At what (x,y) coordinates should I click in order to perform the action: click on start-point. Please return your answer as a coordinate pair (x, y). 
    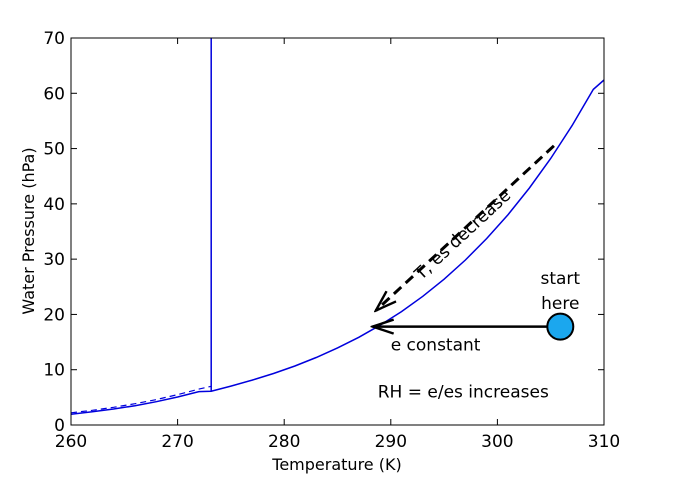
    Looking at the image, I should click on (560, 326).